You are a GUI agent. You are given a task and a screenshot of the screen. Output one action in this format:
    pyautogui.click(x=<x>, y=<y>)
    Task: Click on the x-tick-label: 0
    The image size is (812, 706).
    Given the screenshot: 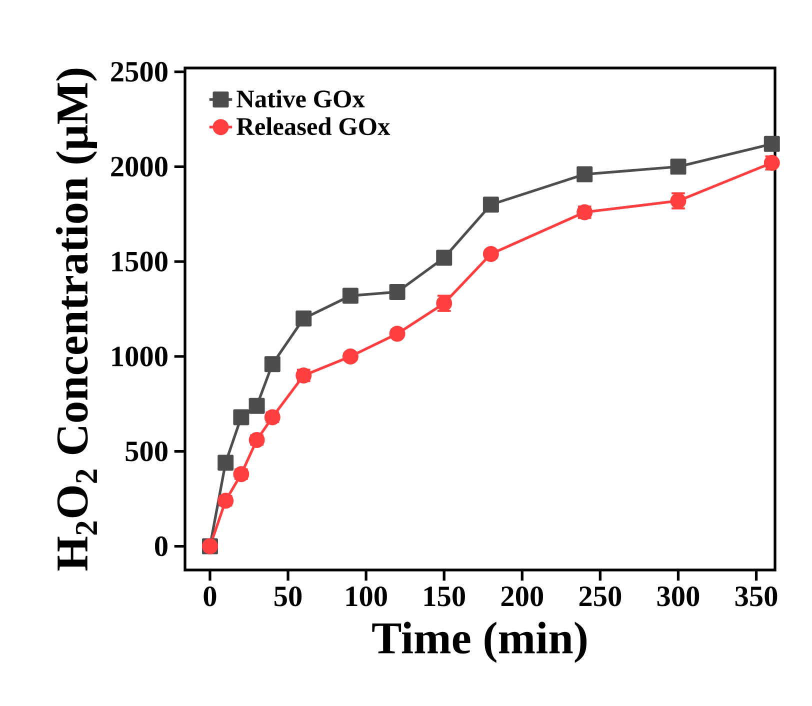 What is the action you would take?
    pyautogui.click(x=210, y=596)
    